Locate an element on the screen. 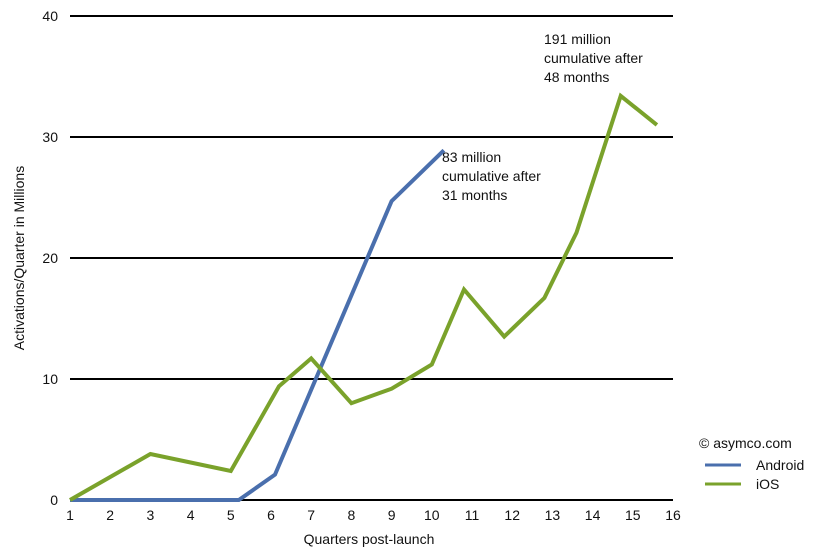 This screenshot has height=550, width=819. x-tick-label: 16 is located at coordinates (673, 515).